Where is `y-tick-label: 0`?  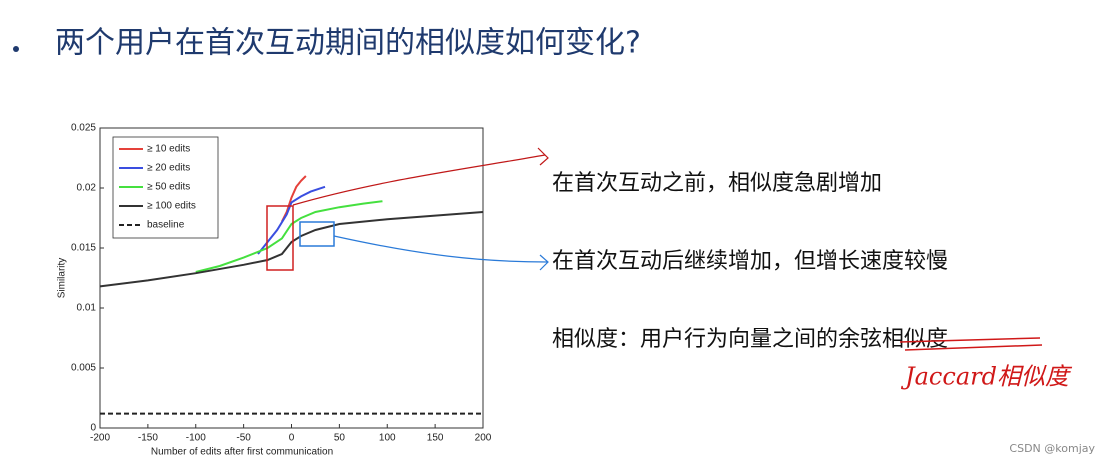
y-tick-label: 0 is located at coordinates (93, 428).